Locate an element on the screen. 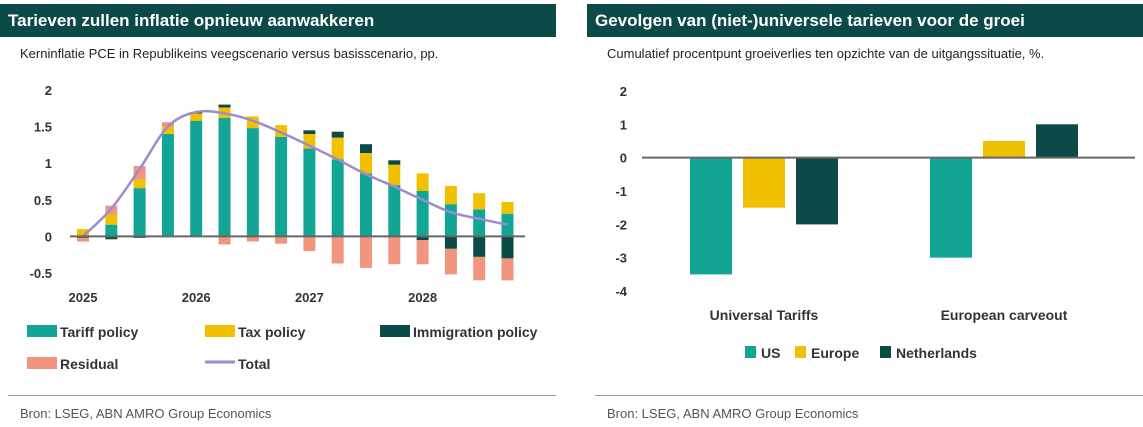  right-ytick-label: 0 is located at coordinates (623, 158).